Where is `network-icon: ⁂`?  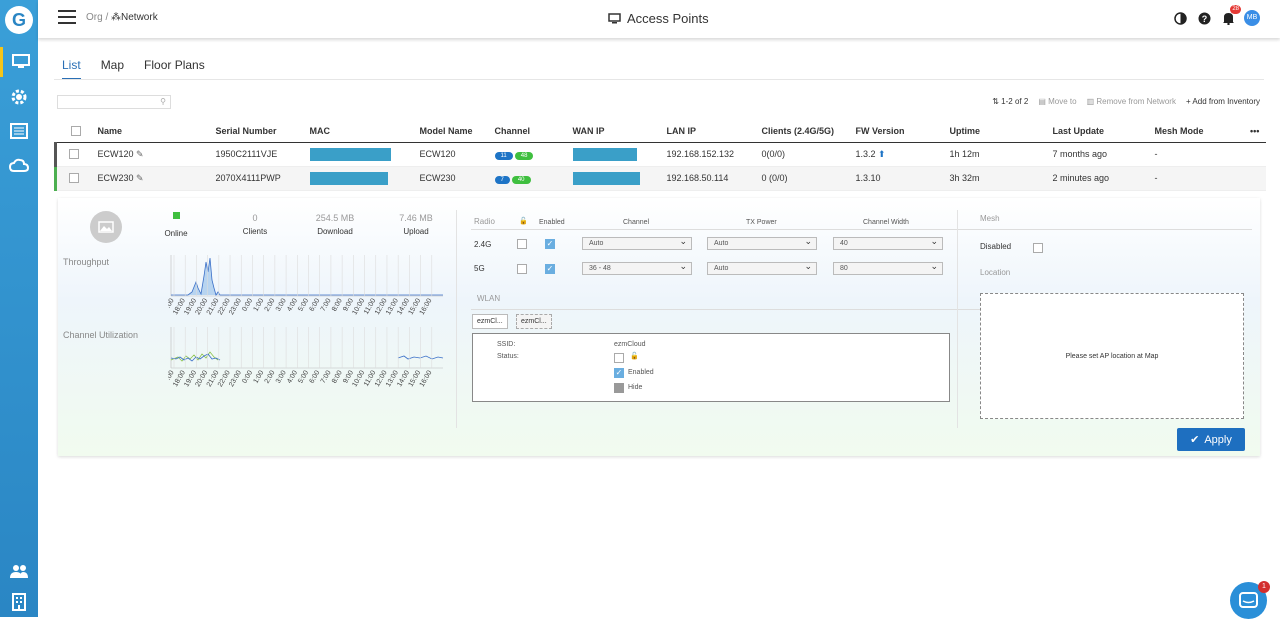
network-icon: ⁂ is located at coordinates (116, 17).